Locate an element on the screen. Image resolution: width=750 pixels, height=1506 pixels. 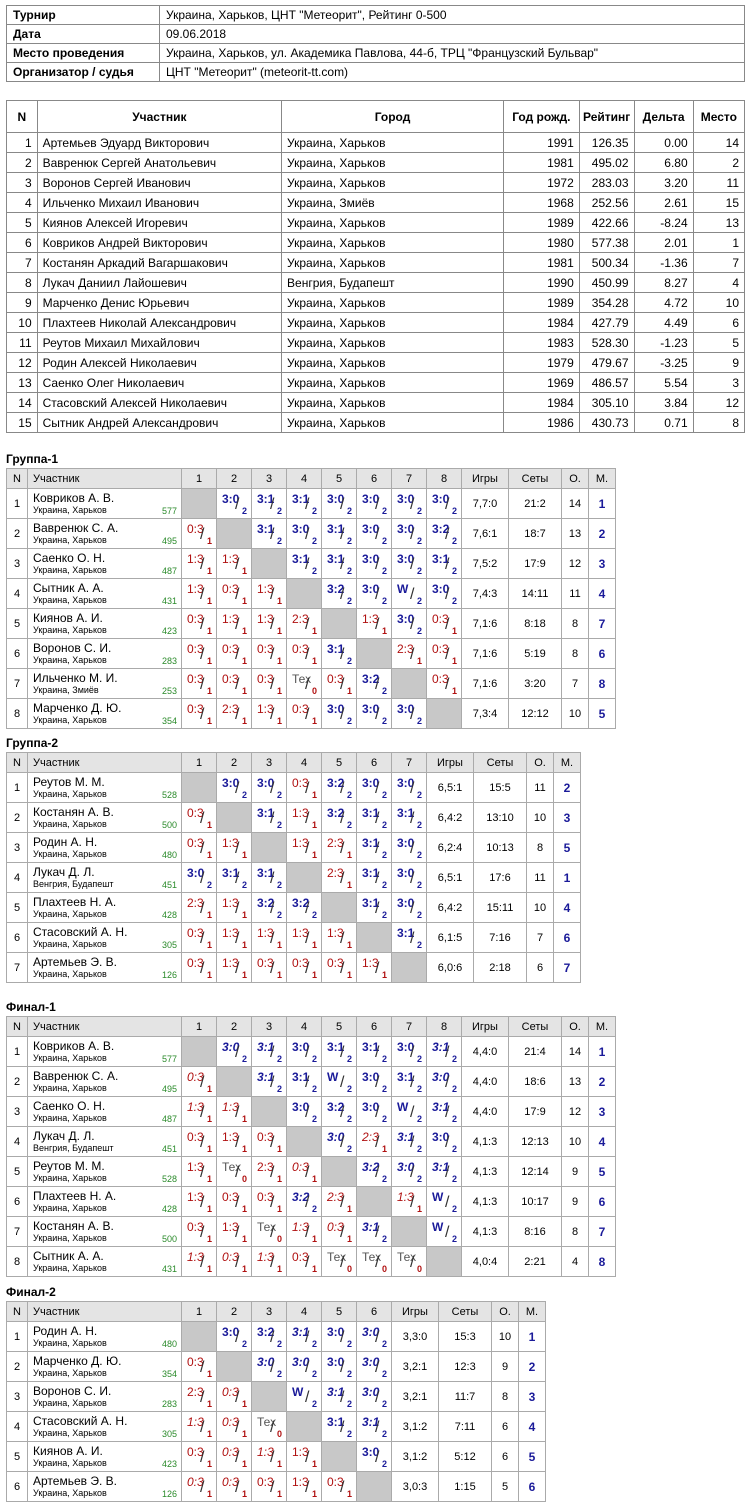
place-cell: 2 is located at coordinates (602, 533).